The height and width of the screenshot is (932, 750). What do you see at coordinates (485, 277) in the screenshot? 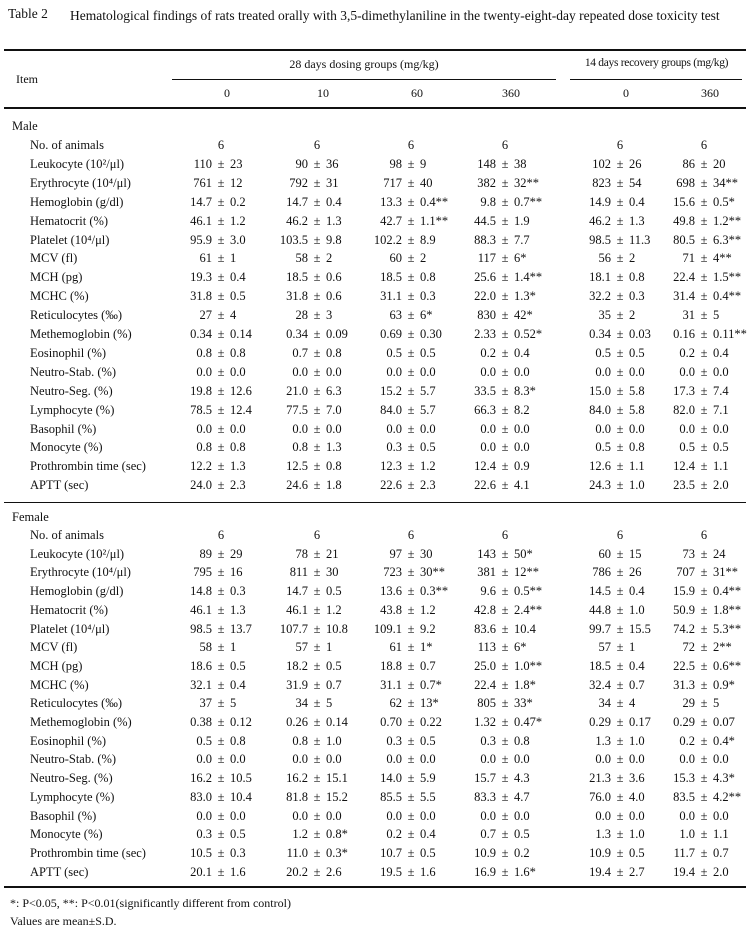
I see `cell-mean: 25.6` at bounding box center [485, 277].